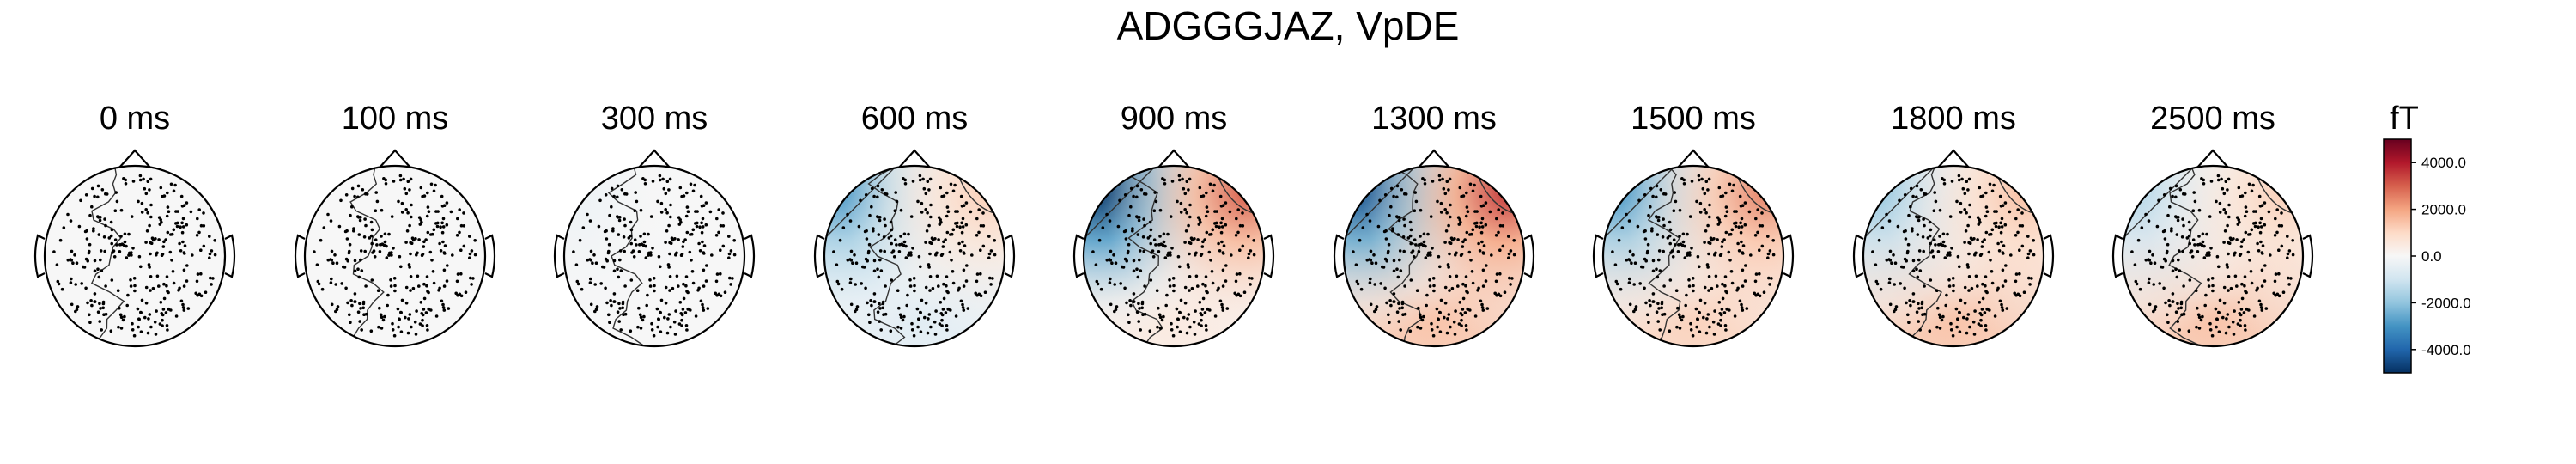 This screenshot has width=2576, height=464. Describe the element at coordinates (1174, 119) in the screenshot. I see `topomap-time-label: 900 ms` at that location.